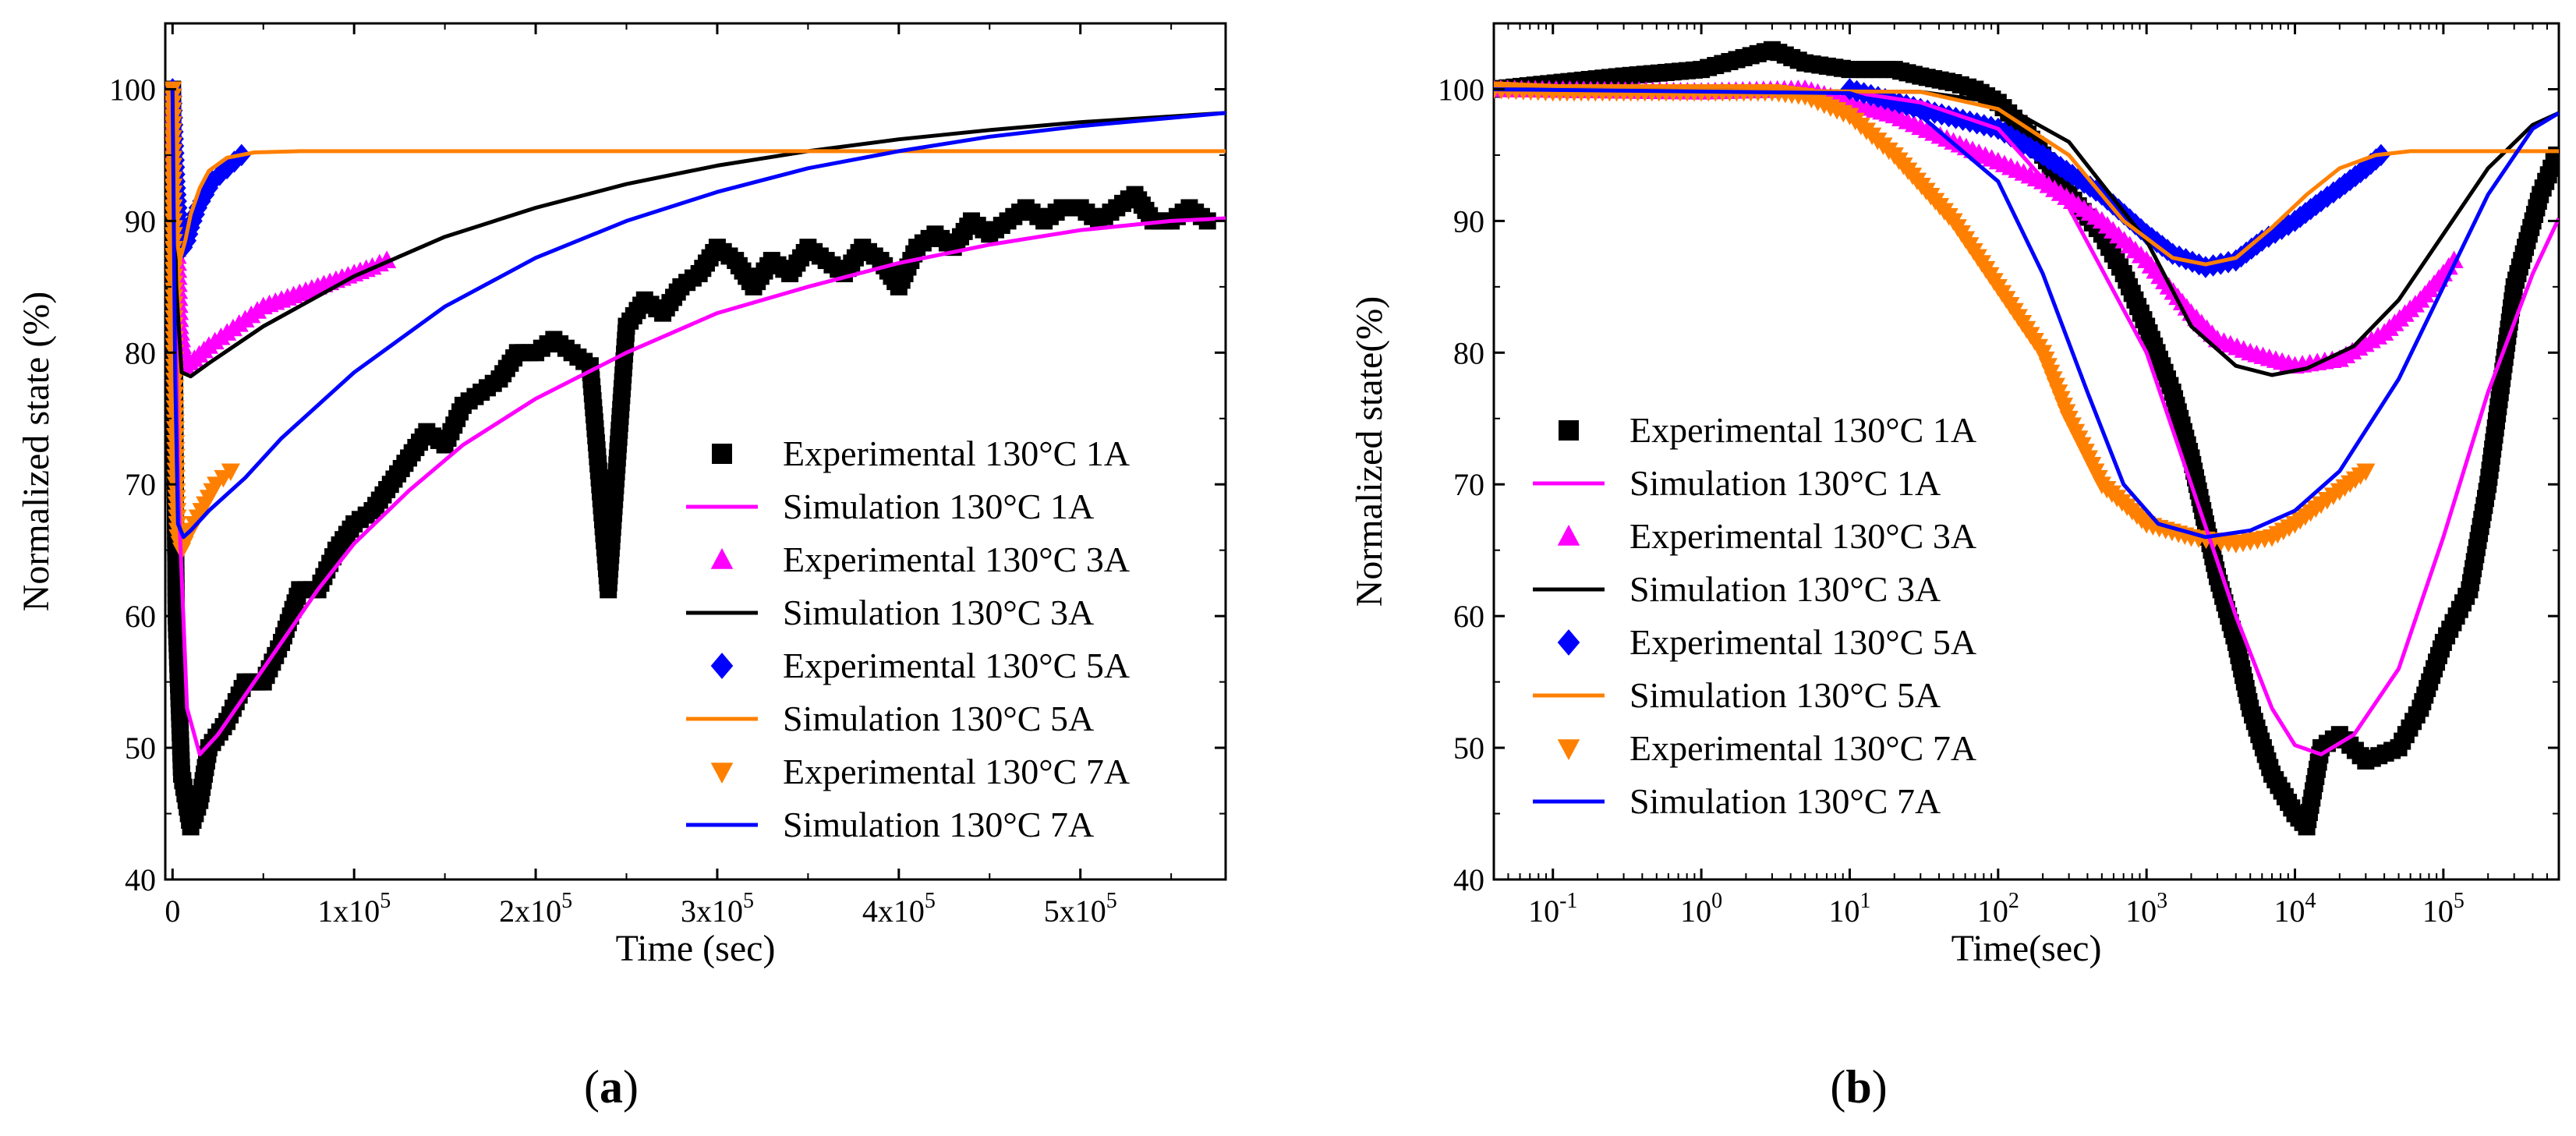 Image resolution: width=2576 pixels, height=1136 pixels. I want to click on x-tick-label: 10⁰, so click(1701, 909).